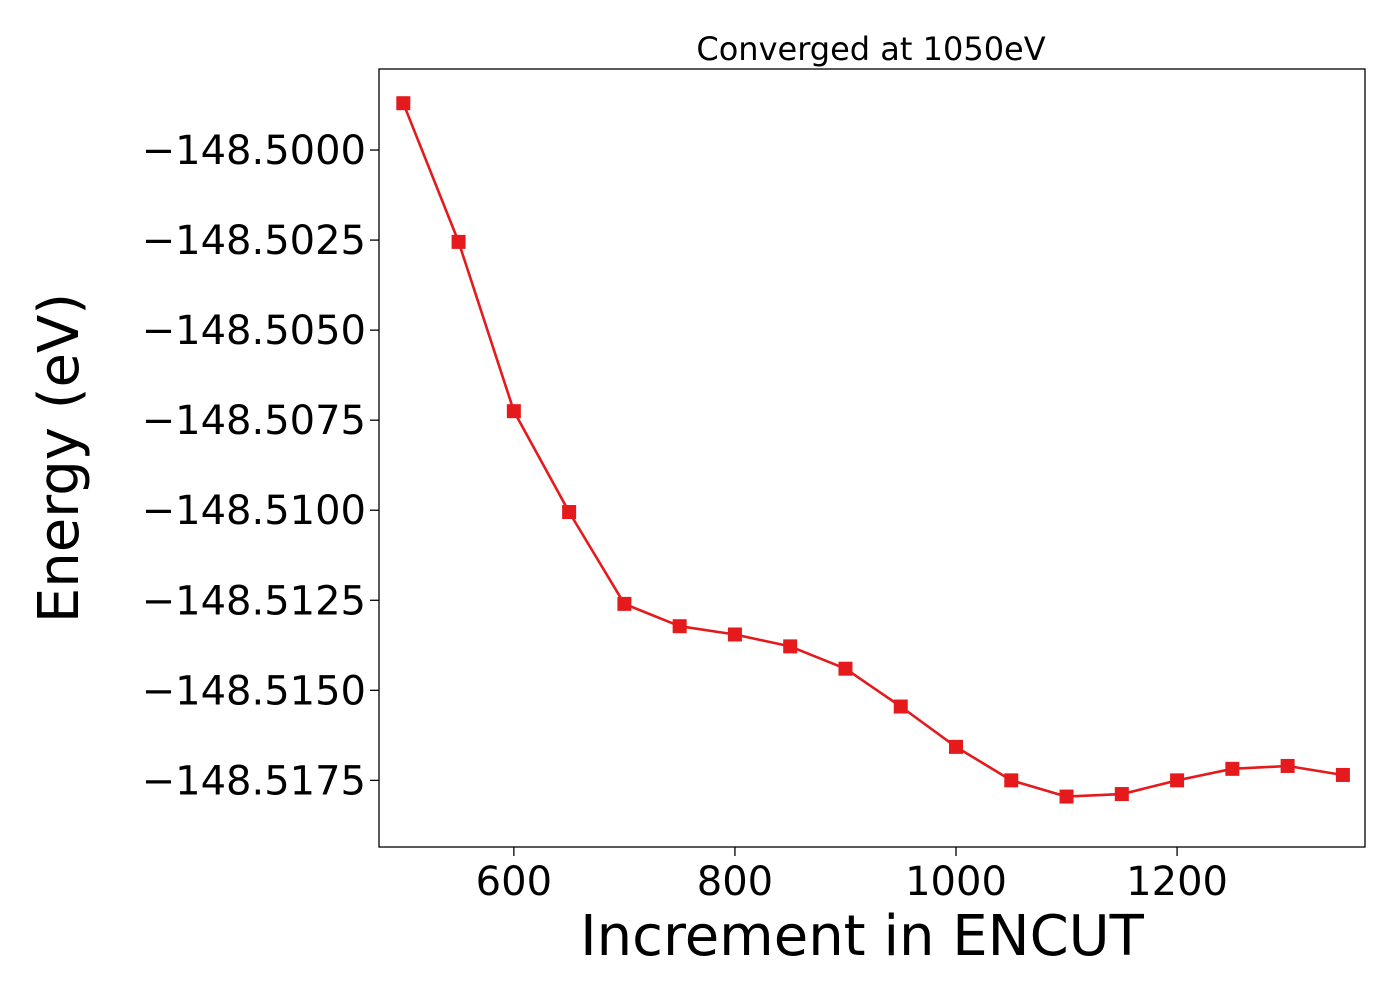 The height and width of the screenshot is (1000, 1400). What do you see at coordinates (254, 241) in the screenshot?
I see `y-tick-label: −148.5025` at bounding box center [254, 241].